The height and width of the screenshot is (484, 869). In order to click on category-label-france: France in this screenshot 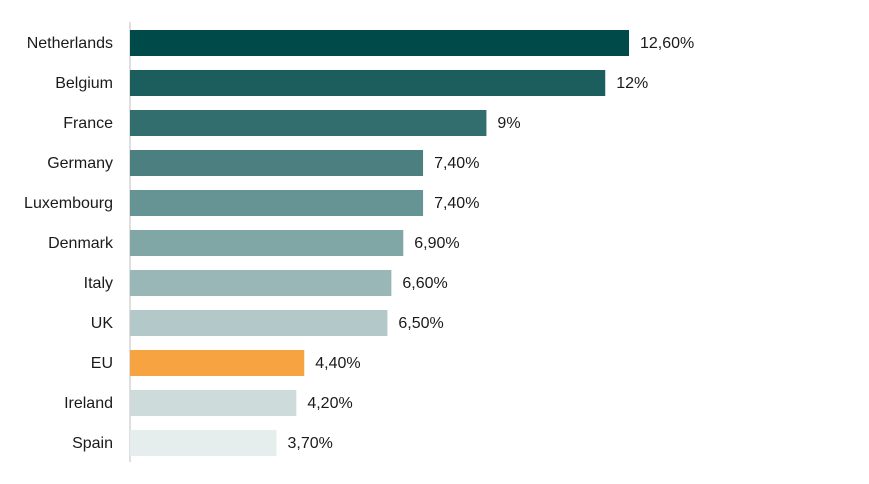, I will do `click(88, 123)`.